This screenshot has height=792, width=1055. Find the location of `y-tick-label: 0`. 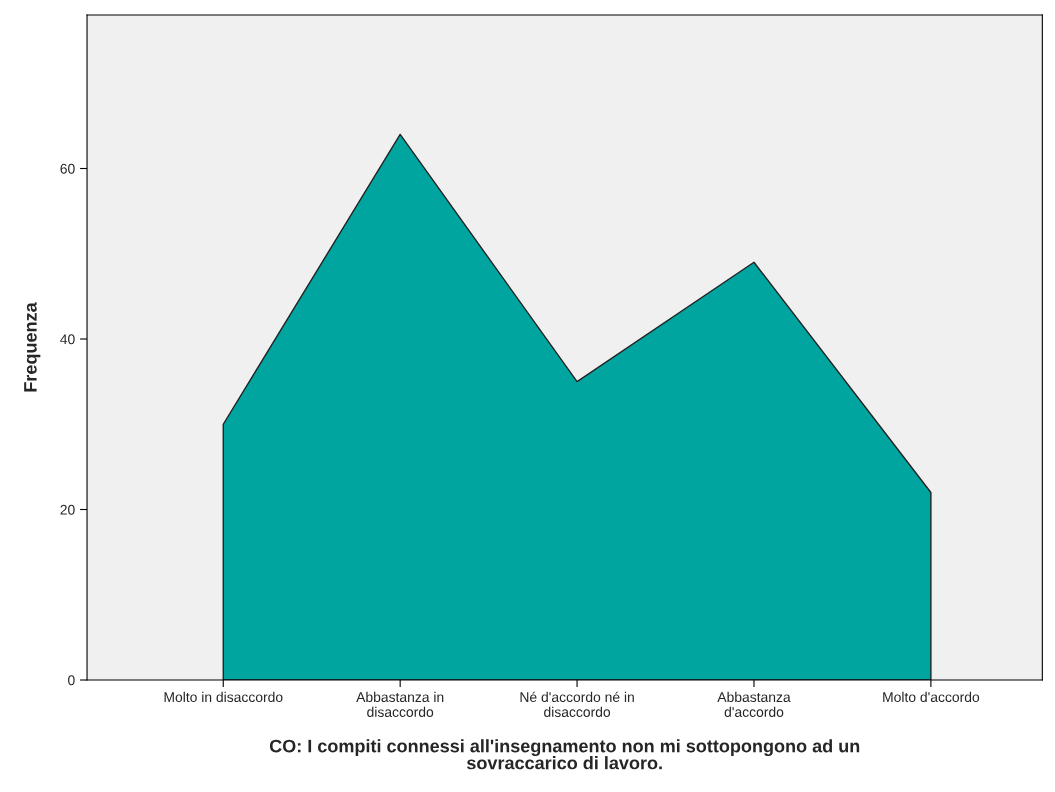

y-tick-label: 0 is located at coordinates (71, 680).